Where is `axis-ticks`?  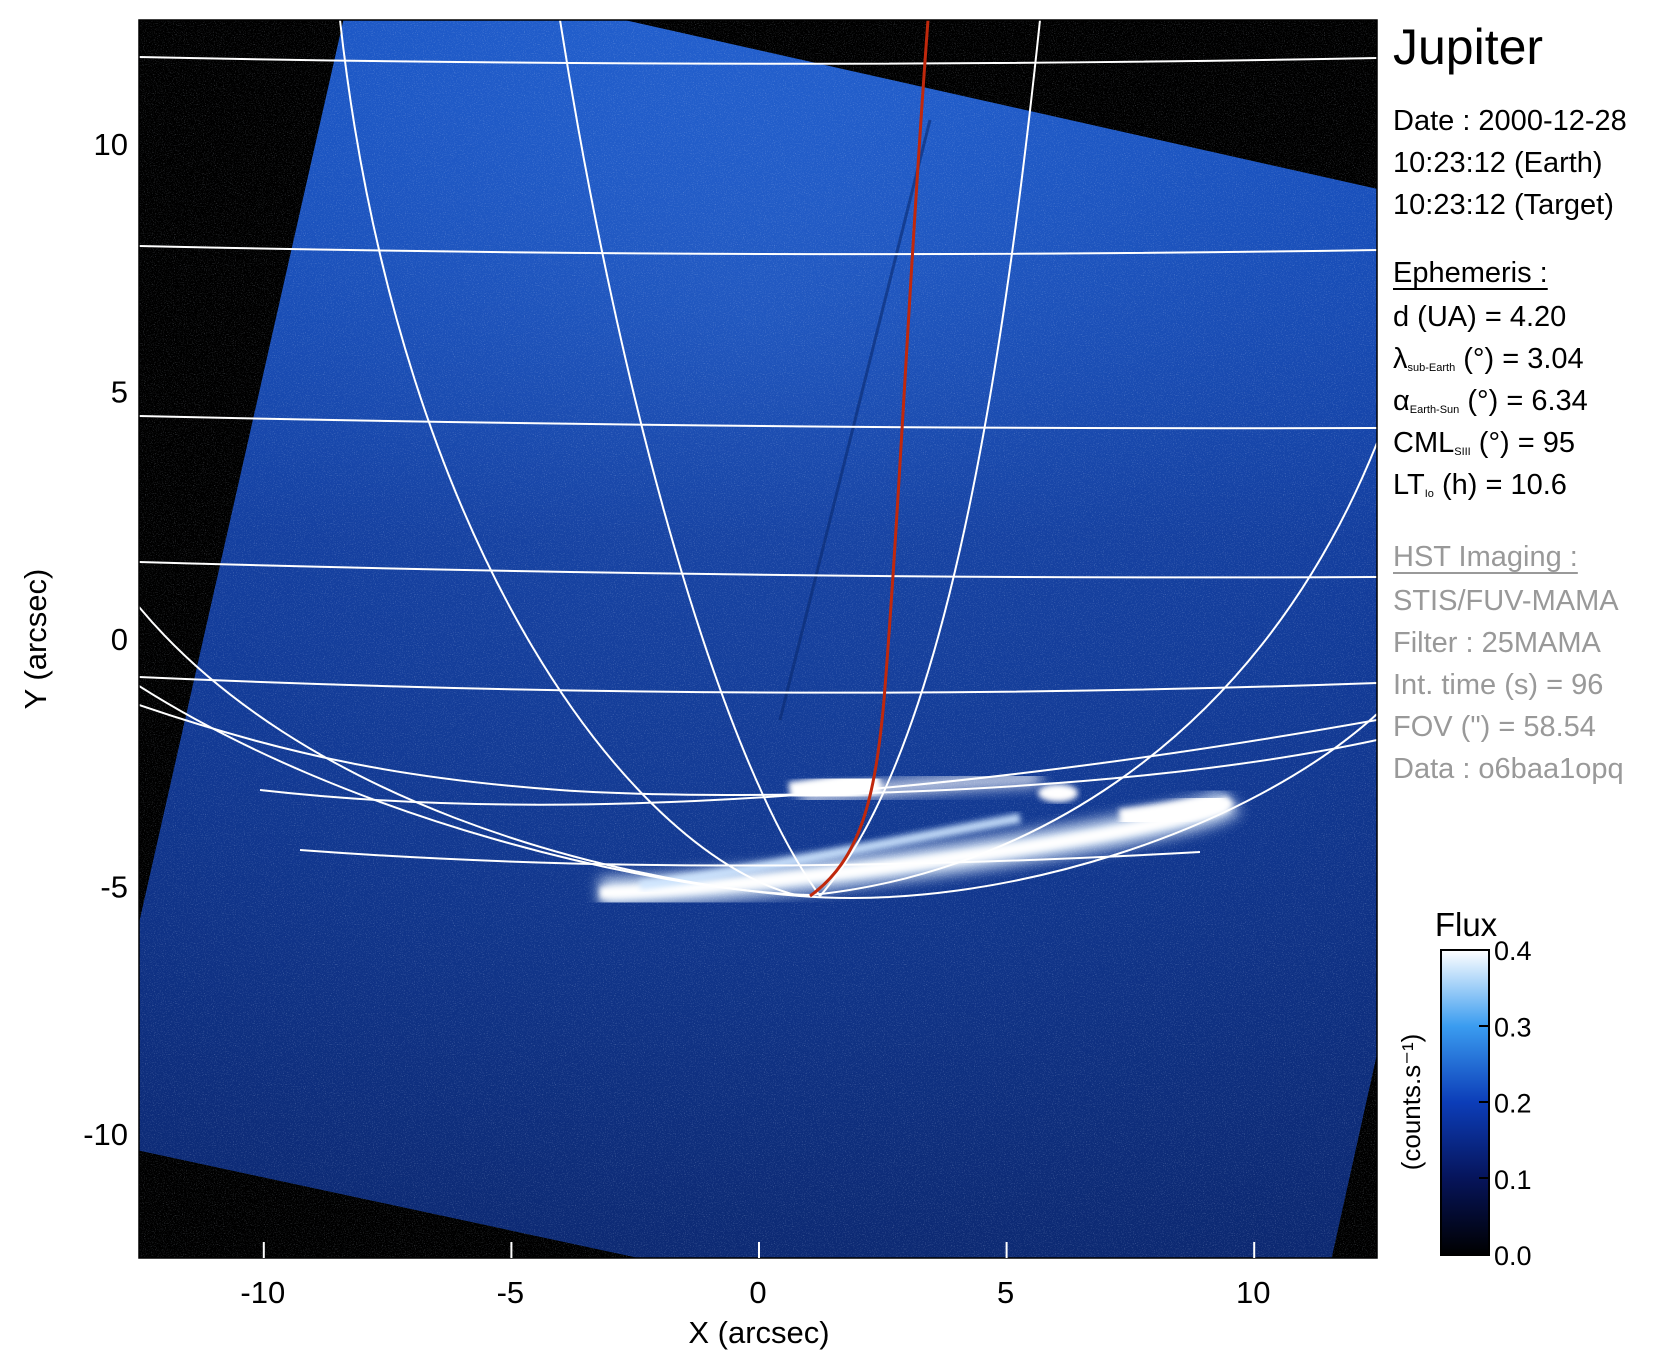 axis-ticks is located at coordinates (759, 1250).